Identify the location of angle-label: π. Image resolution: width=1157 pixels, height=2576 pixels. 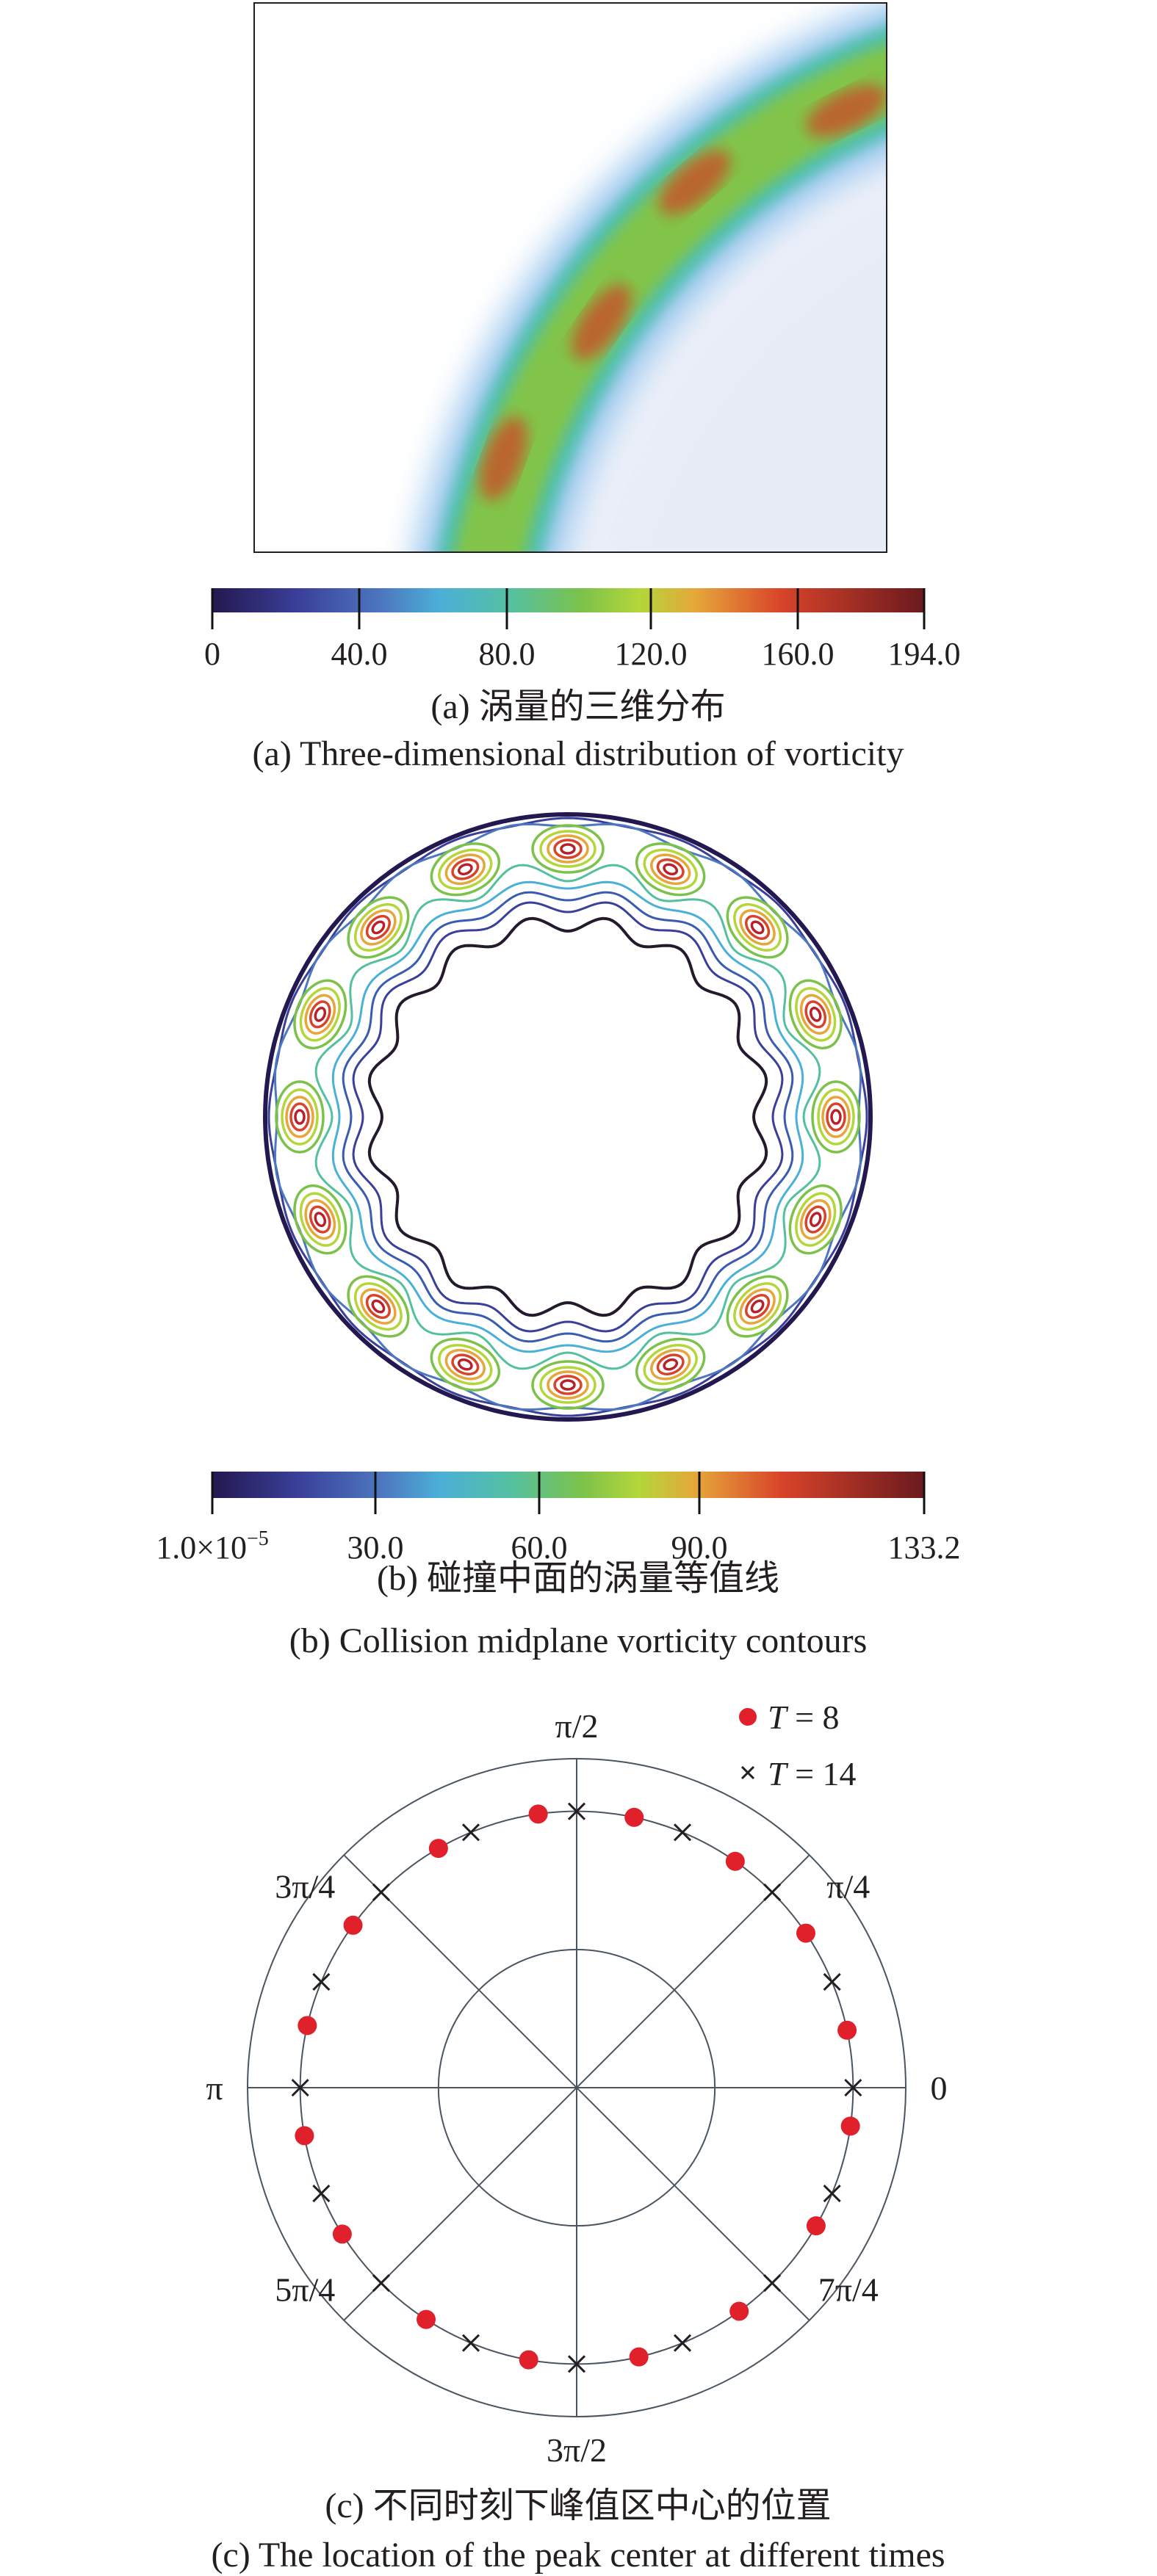
(215, 2088).